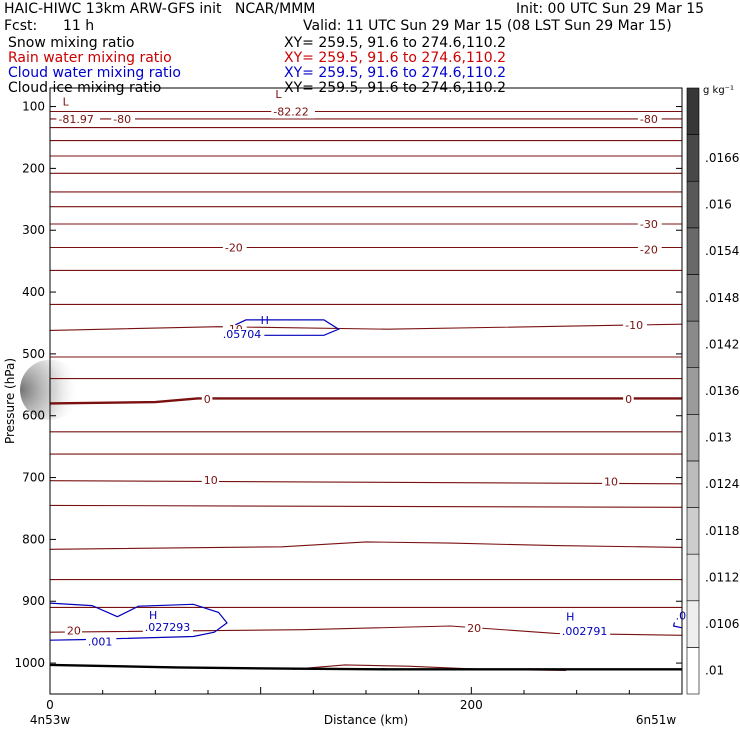 This screenshot has height=740, width=740. I want to click on cloud-water-label-0-bg, so click(101, 642).